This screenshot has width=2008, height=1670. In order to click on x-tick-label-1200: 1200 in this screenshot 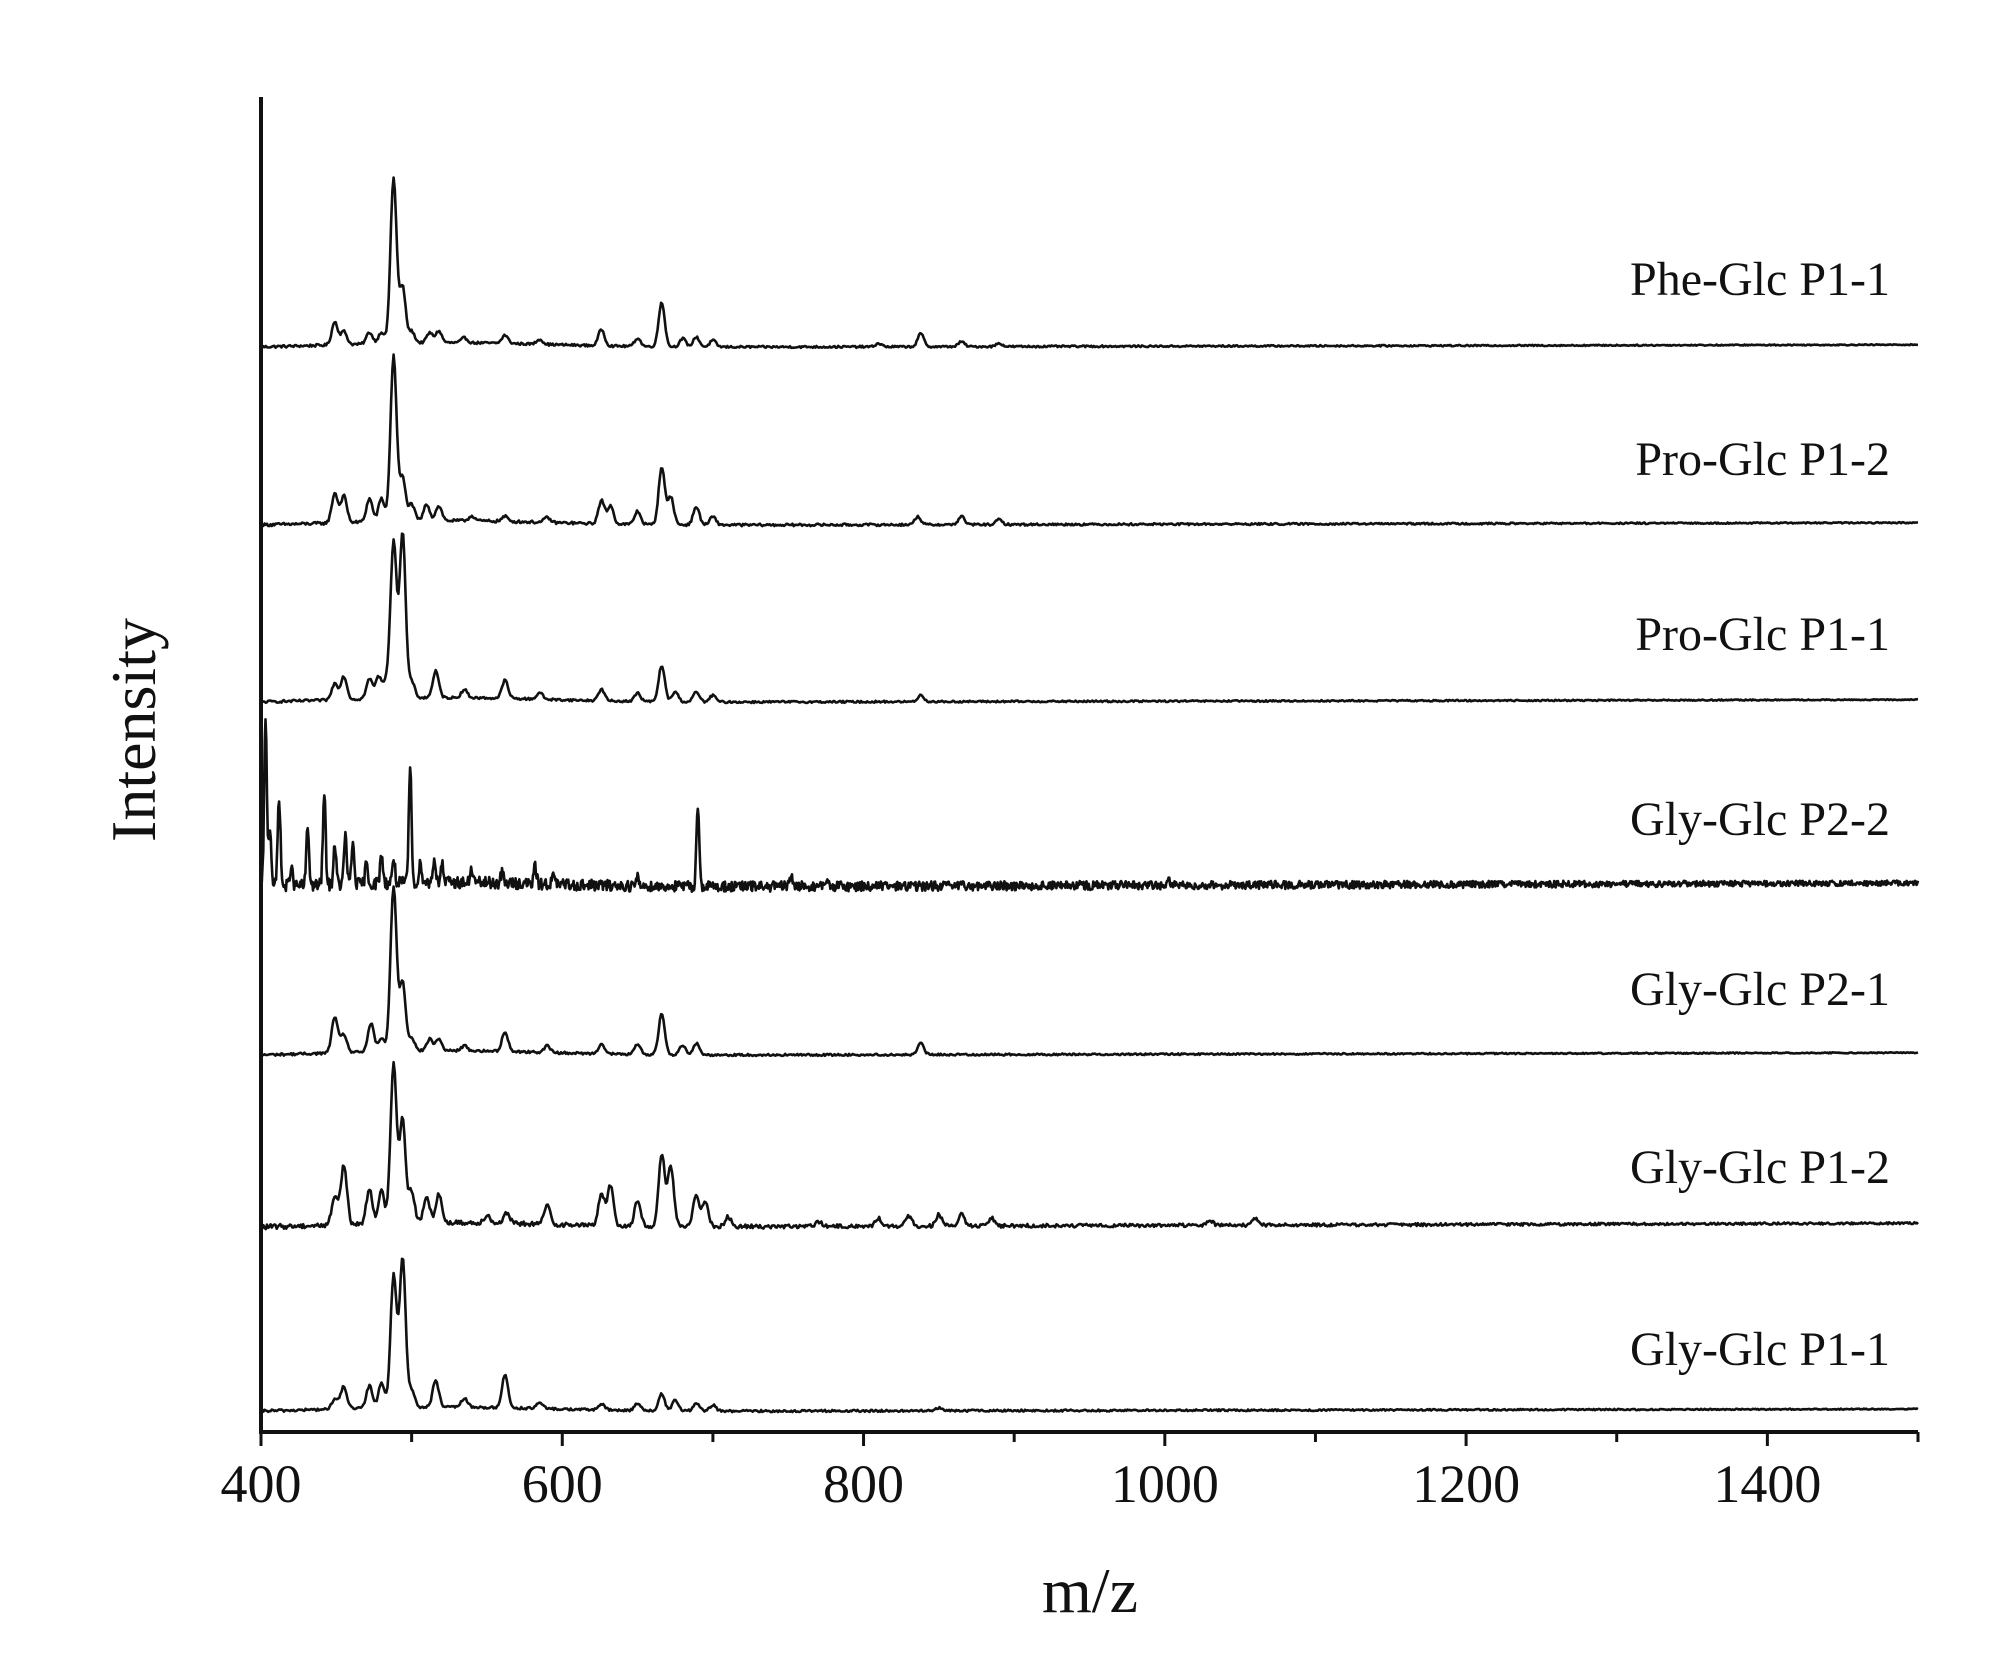, I will do `click(1466, 1484)`.